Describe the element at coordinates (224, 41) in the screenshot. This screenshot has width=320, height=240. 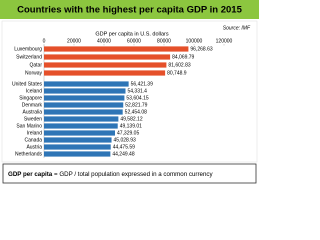
I see `x-tick-label: 120000` at that location.